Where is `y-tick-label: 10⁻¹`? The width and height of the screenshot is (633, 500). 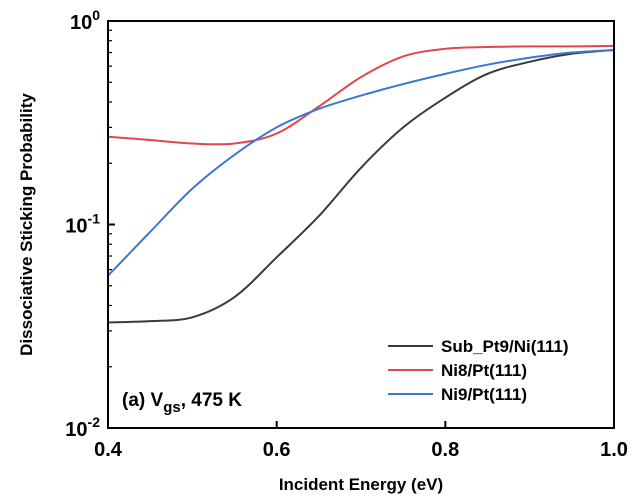 y-tick-label: 10⁻¹ is located at coordinates (82, 224).